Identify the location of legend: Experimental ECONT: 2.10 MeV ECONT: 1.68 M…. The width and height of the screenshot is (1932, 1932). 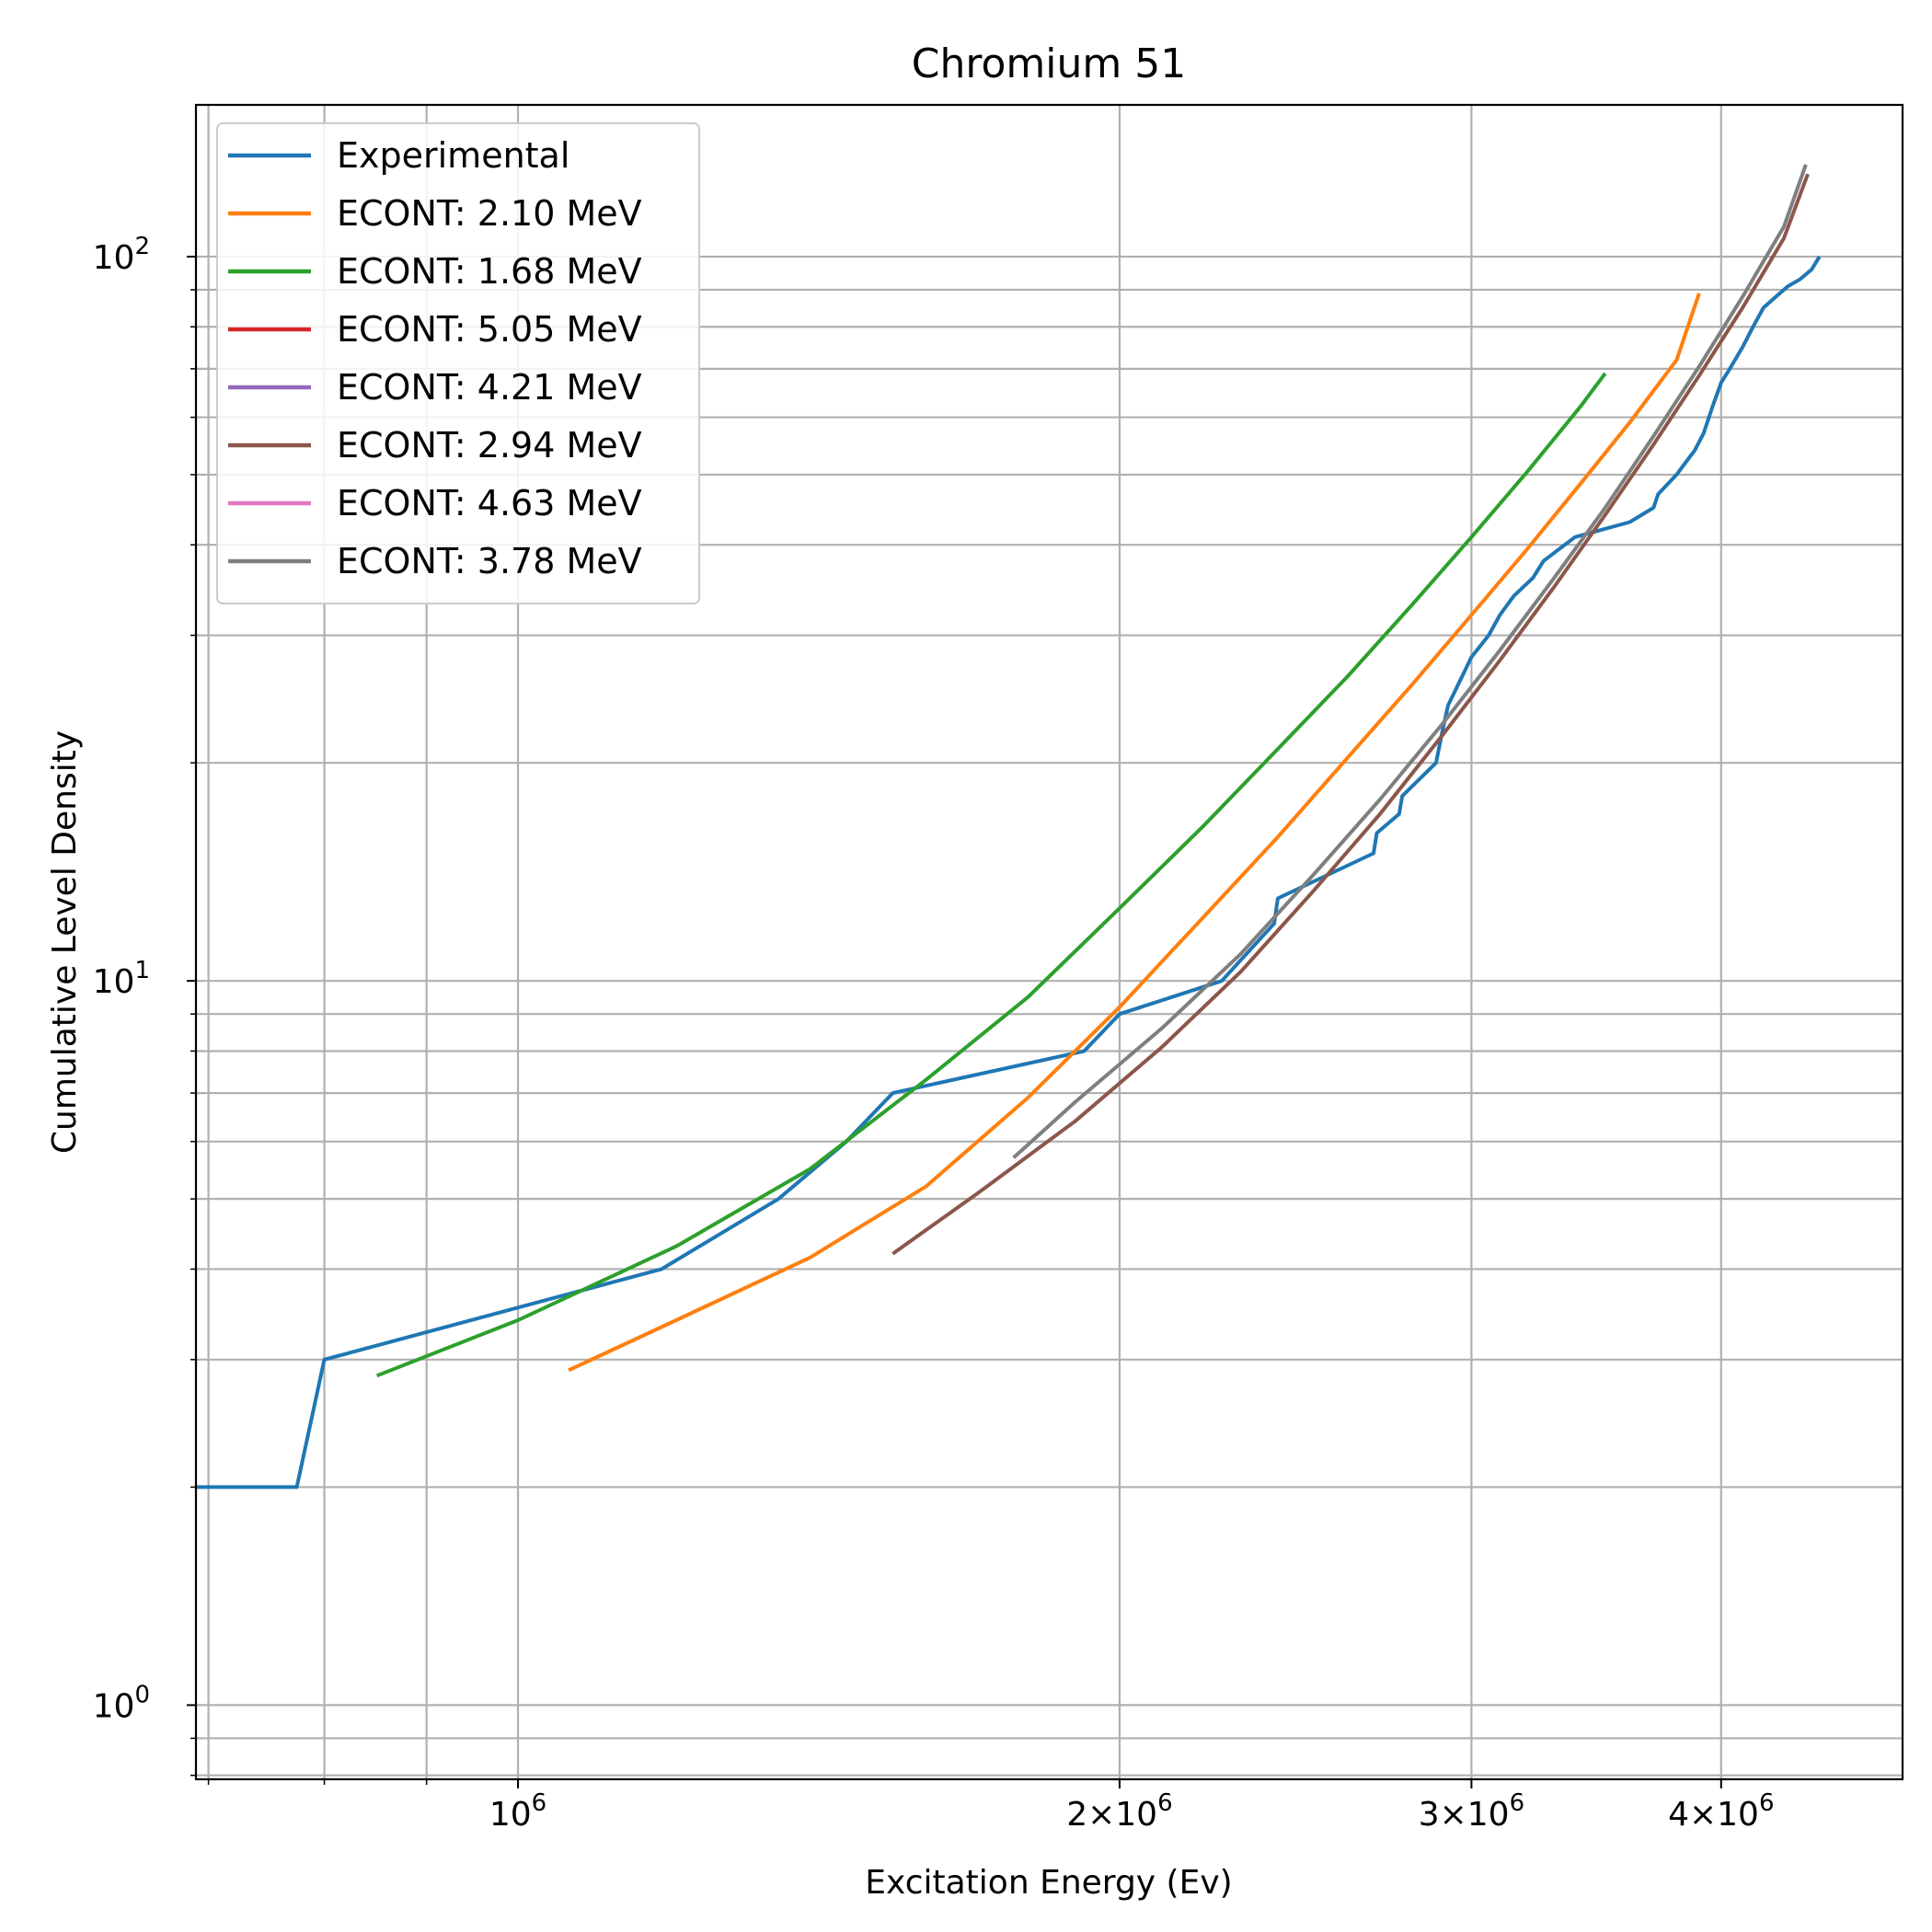
(458, 363).